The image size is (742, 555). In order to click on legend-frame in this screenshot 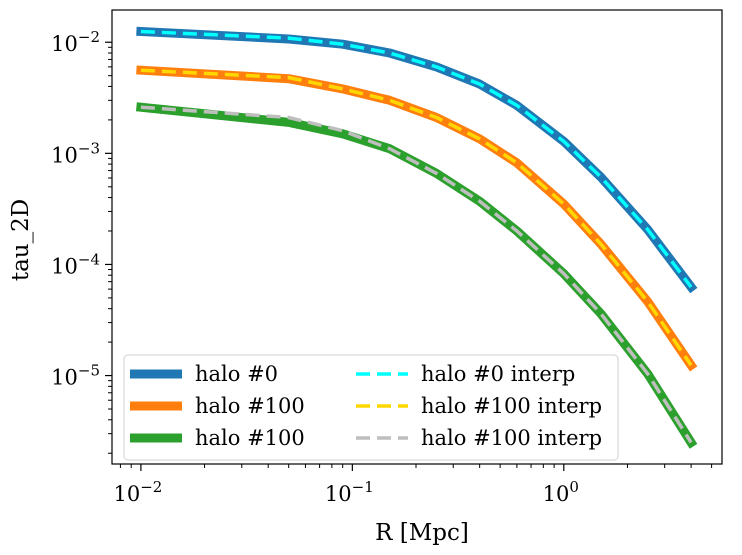, I will do `click(371, 407)`.